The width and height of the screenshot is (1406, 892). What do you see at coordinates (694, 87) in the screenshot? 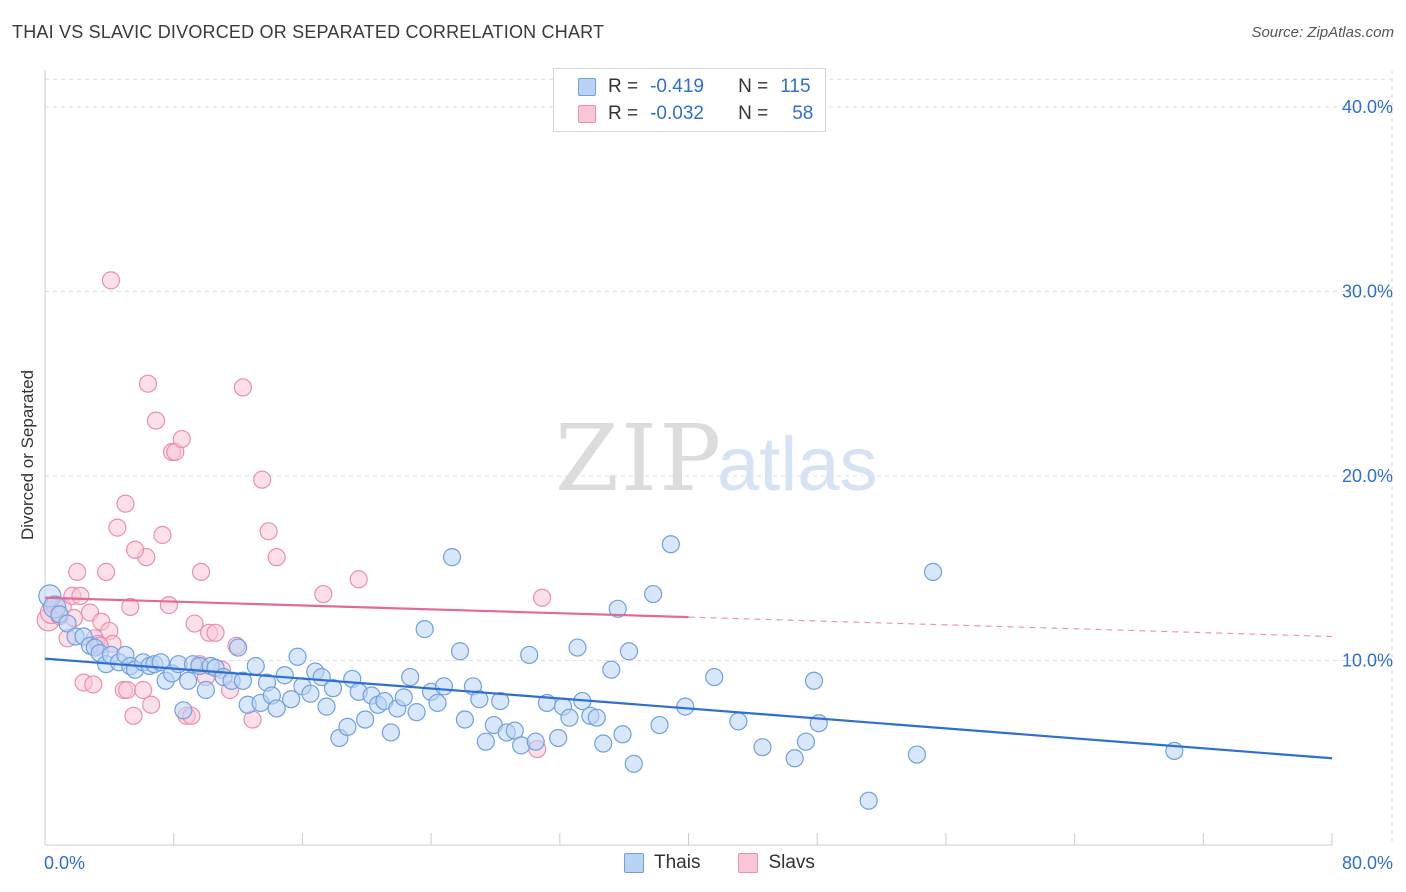
I see `legend-row-thais: R = -0.419 N = 115` at bounding box center [694, 87].